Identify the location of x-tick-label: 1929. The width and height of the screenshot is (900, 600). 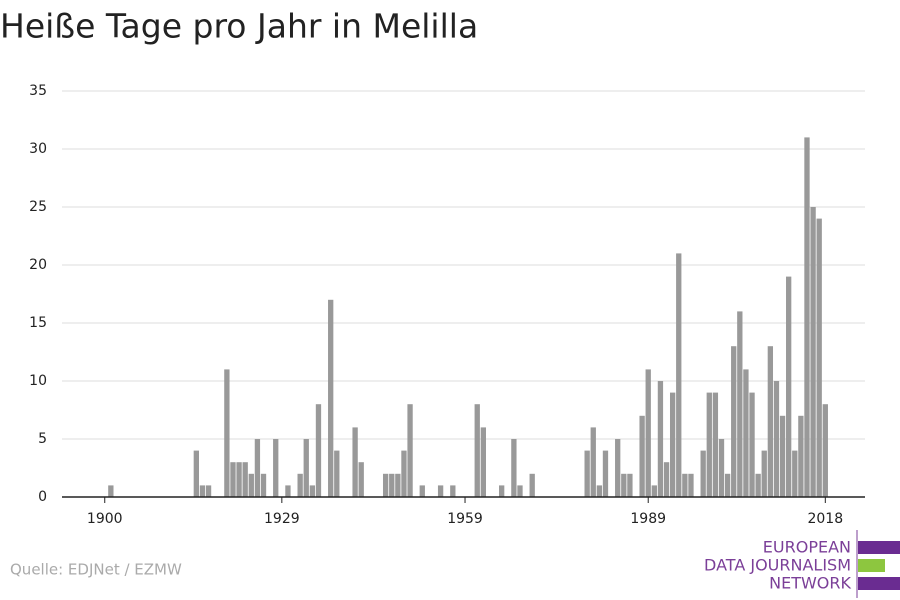
(282, 519).